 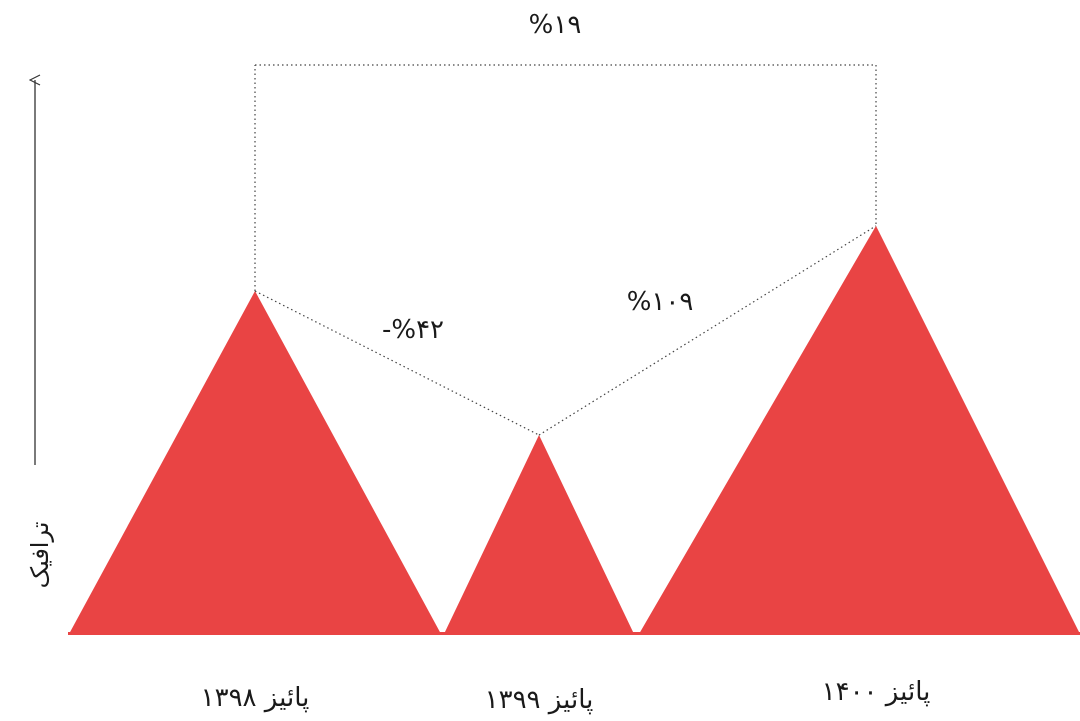 What do you see at coordinates (255, 698) in the screenshot?
I see `category-label-1398: پائیز ۱۳۹۸` at bounding box center [255, 698].